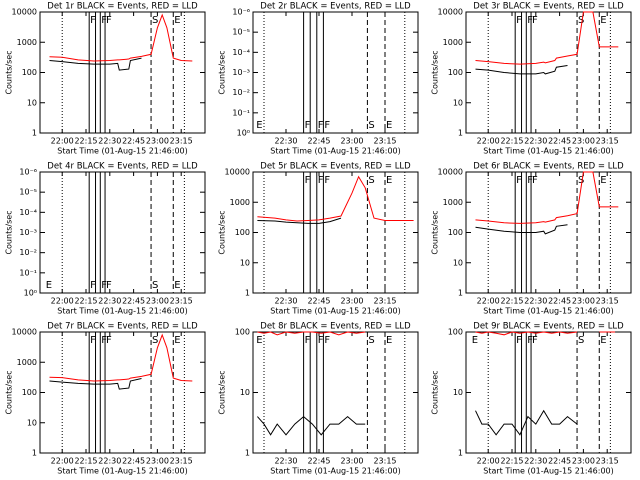  Describe the element at coordinates (548, 7) in the screenshot. I see `chart-title: Det 3r BLACK = Events, RED = LLD` at that location.